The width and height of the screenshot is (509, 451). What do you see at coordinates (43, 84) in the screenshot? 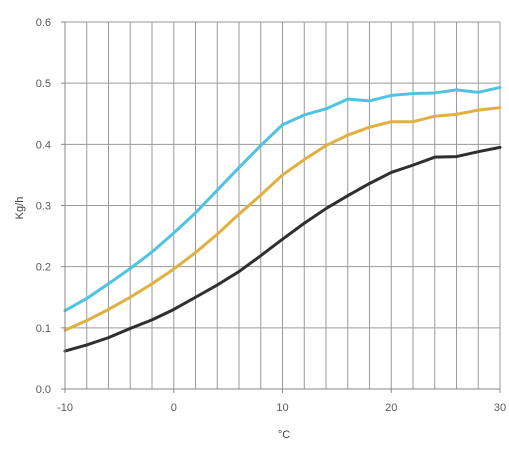
I see `y-tick-label: 0.5` at bounding box center [43, 84].